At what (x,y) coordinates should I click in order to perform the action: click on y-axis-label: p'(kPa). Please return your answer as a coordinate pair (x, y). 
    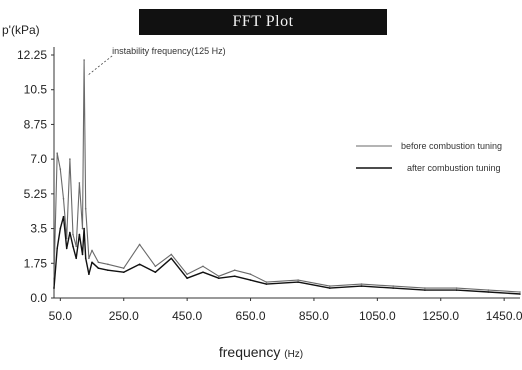
    Looking at the image, I should click on (21, 30).